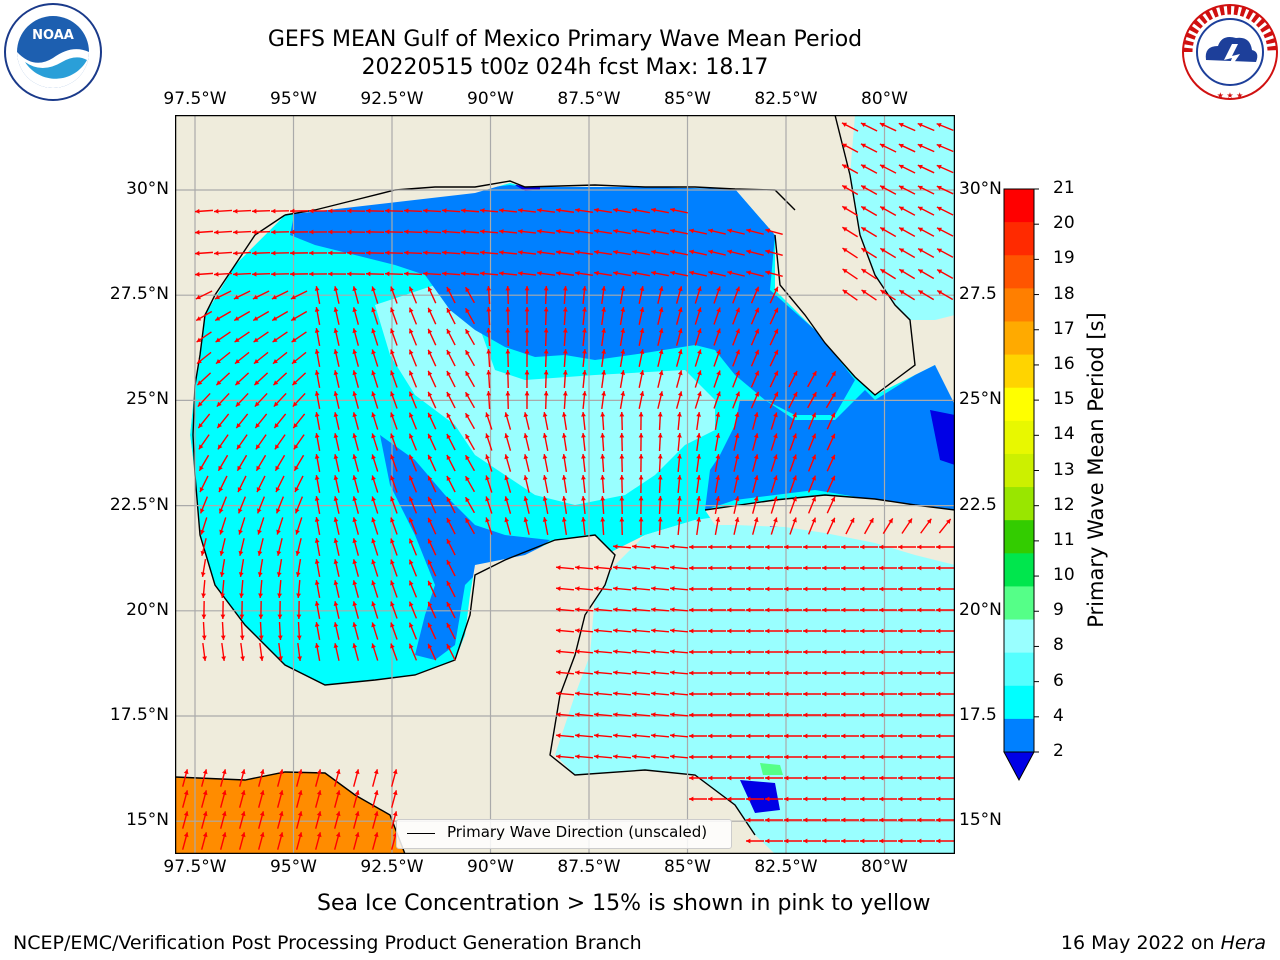 This screenshot has width=1280, height=960. What do you see at coordinates (771, 769) in the screenshot?
I see `green-spot` at bounding box center [771, 769].